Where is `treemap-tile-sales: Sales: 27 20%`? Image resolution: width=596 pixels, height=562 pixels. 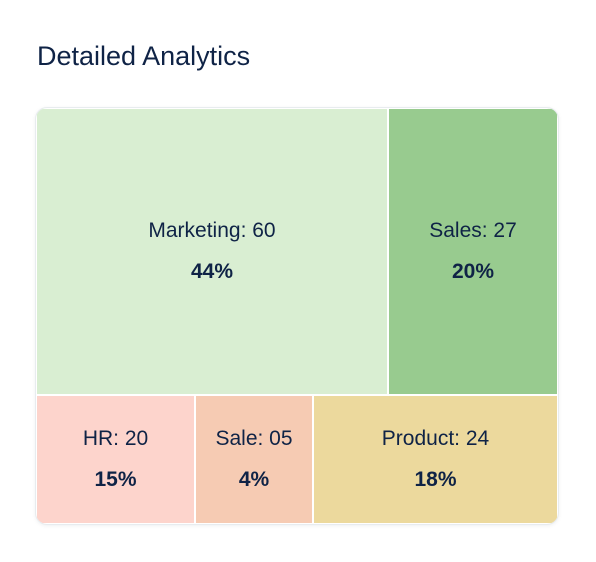
treemap-tile-sales: Sales: 27 20% is located at coordinates (473, 251).